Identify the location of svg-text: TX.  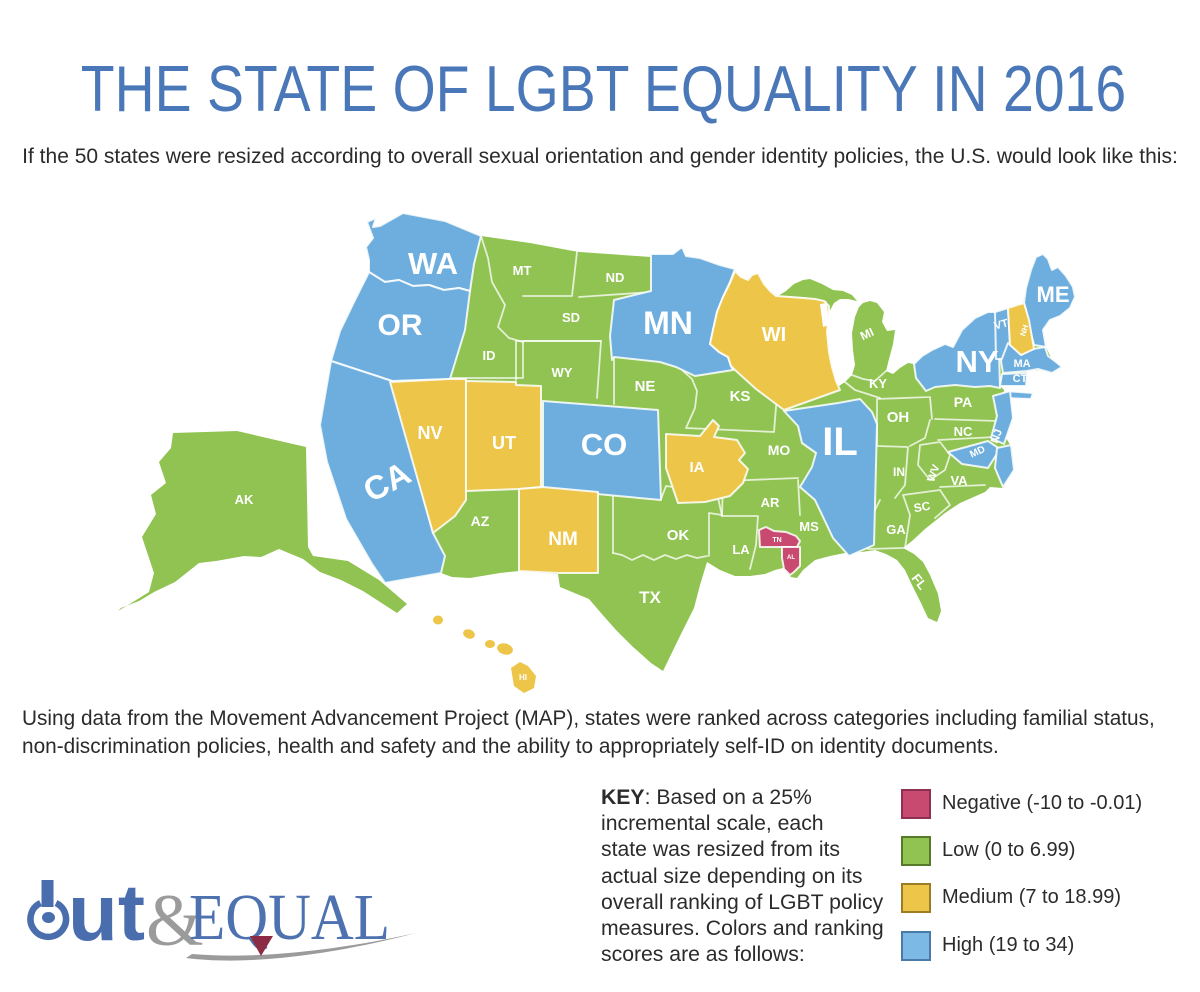
(650, 597).